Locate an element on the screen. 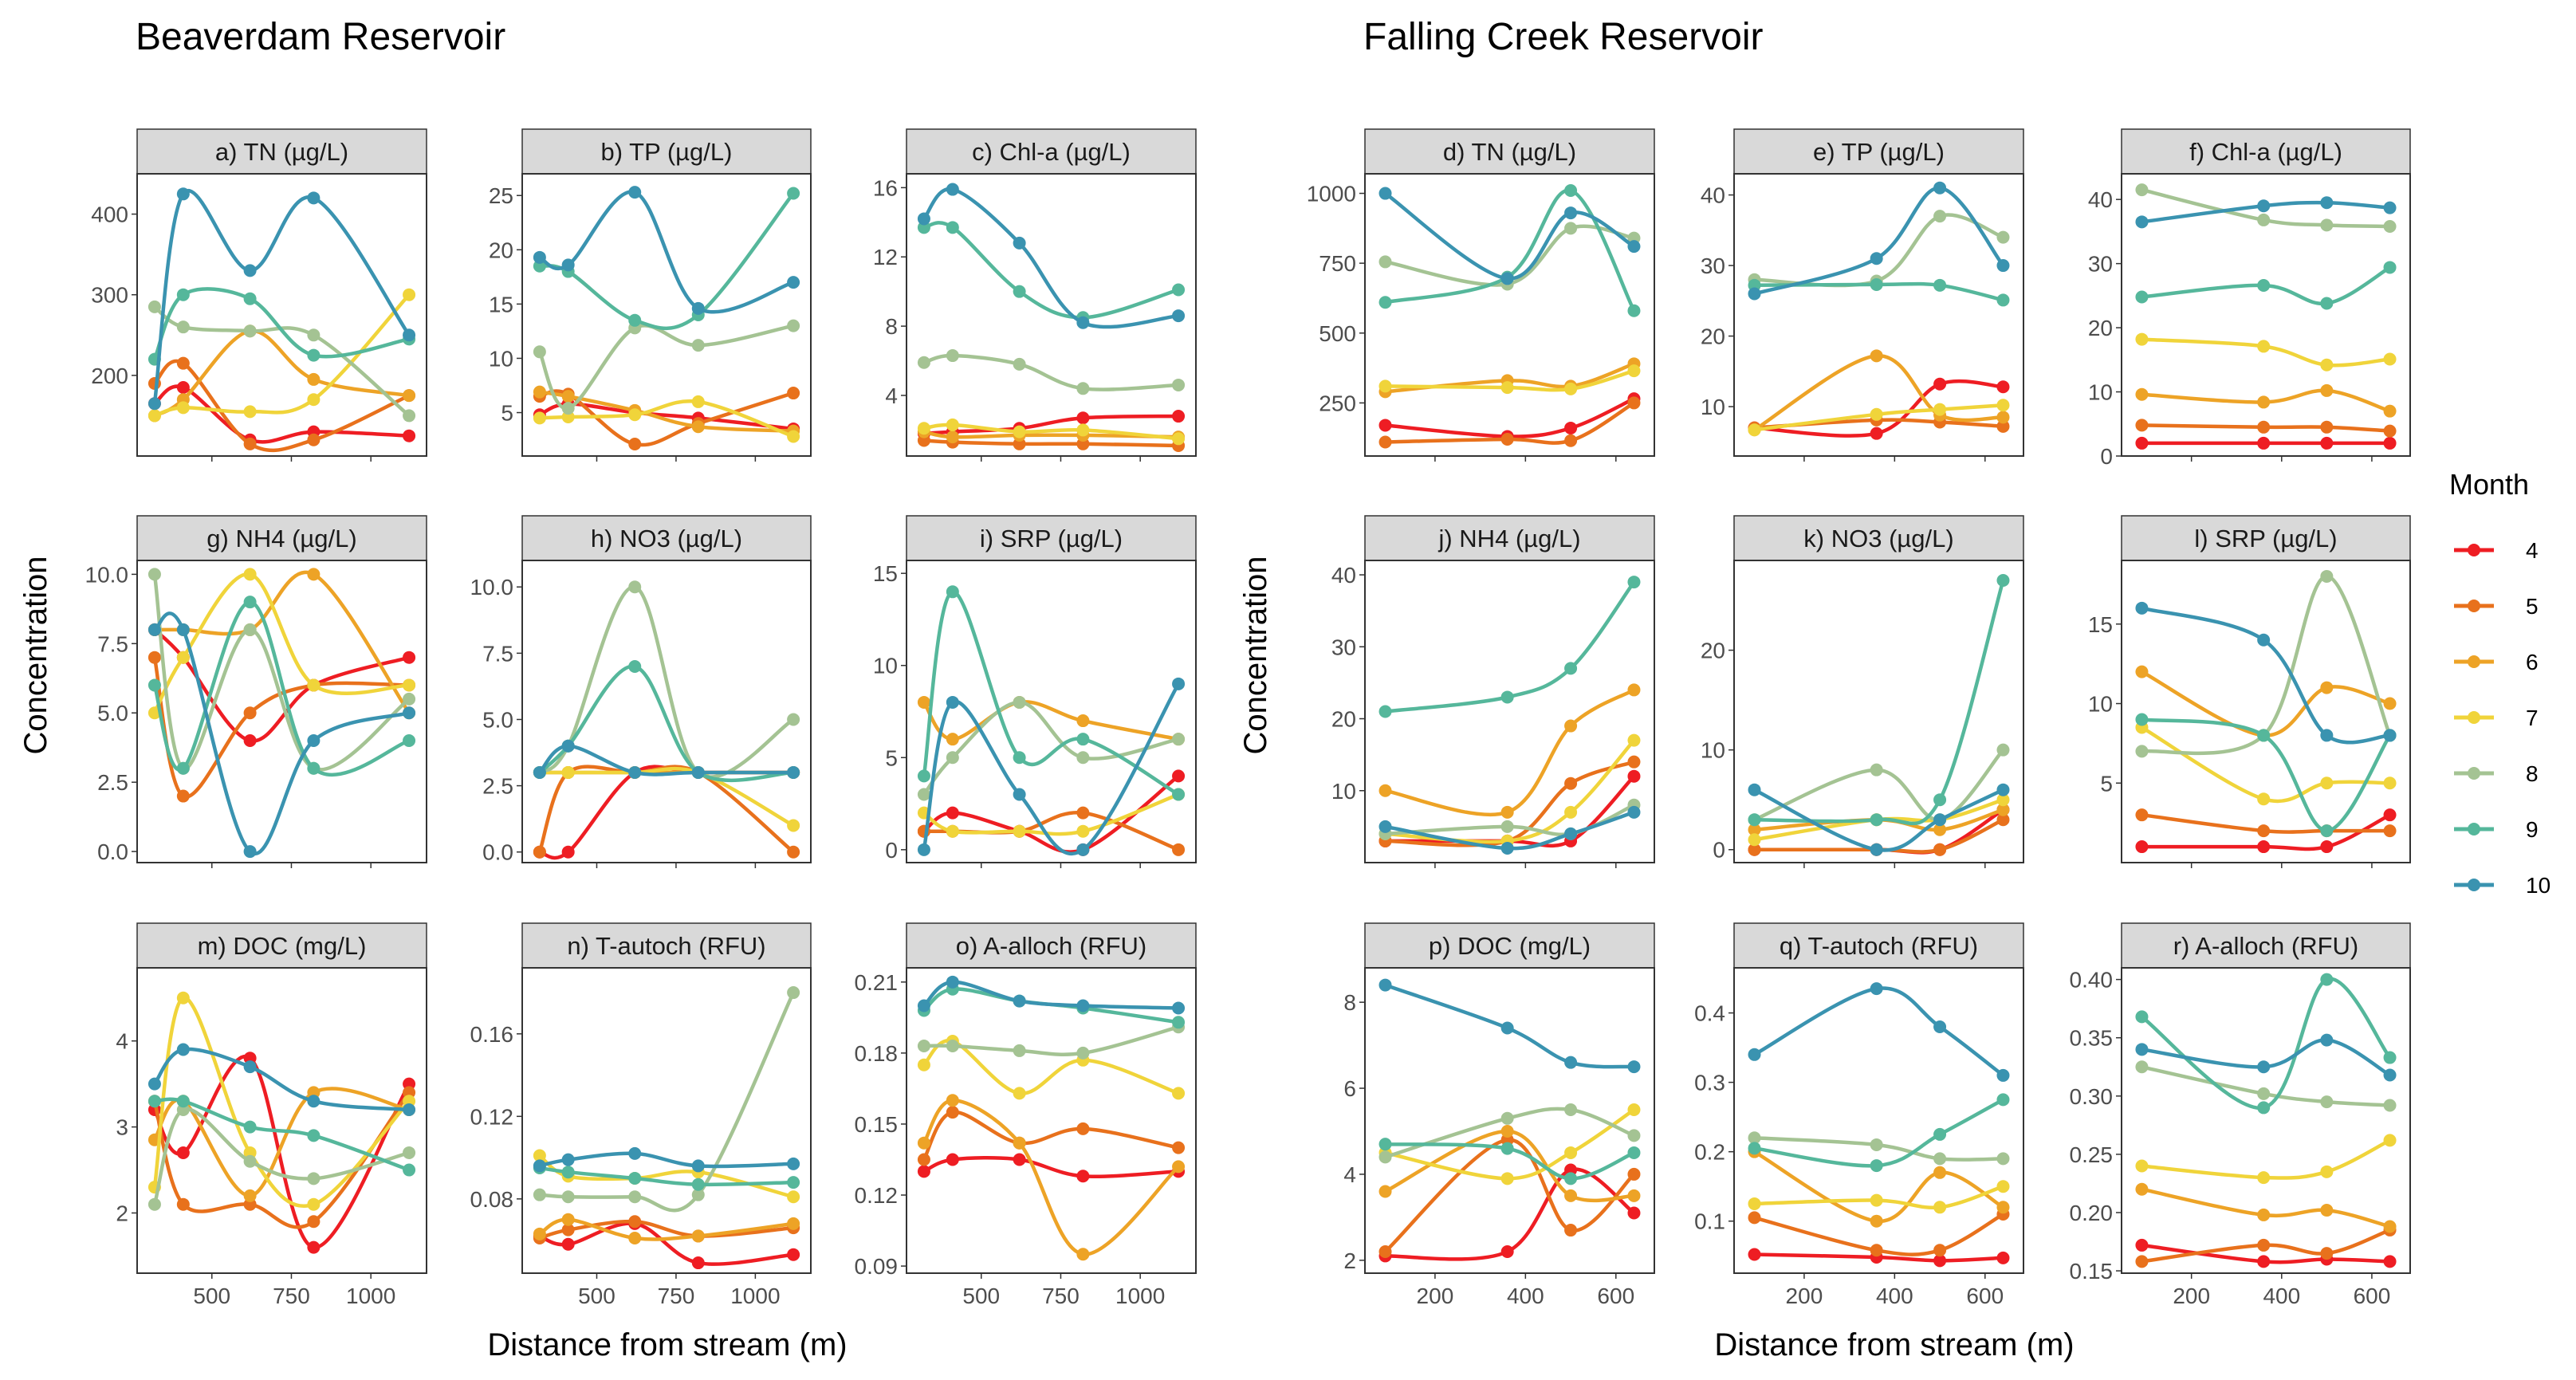 The width and height of the screenshot is (2576, 1380). y-tick-label: 20 is located at coordinates (1344, 719).